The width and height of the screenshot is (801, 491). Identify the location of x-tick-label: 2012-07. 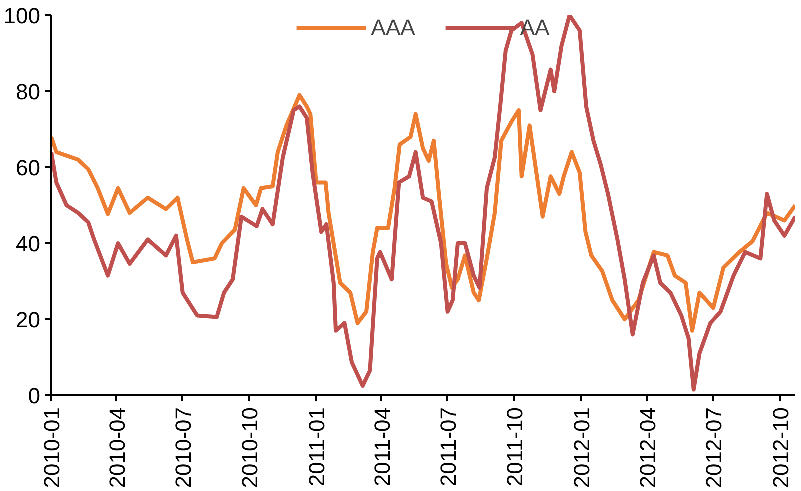
(713, 447).